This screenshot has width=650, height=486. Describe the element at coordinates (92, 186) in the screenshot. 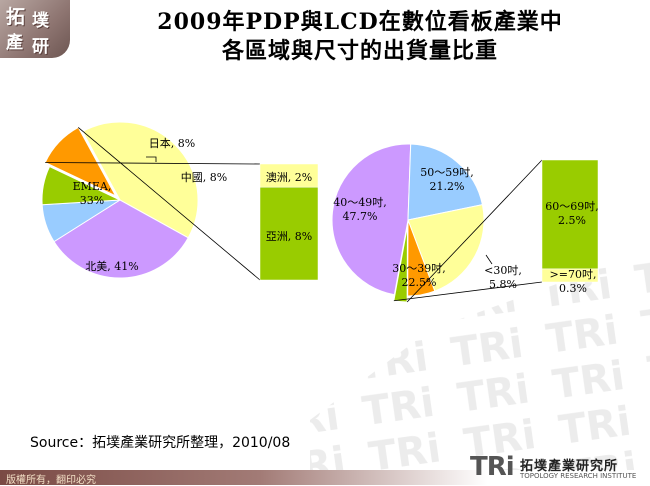

I see `data-label-line: EMEA,` at that location.